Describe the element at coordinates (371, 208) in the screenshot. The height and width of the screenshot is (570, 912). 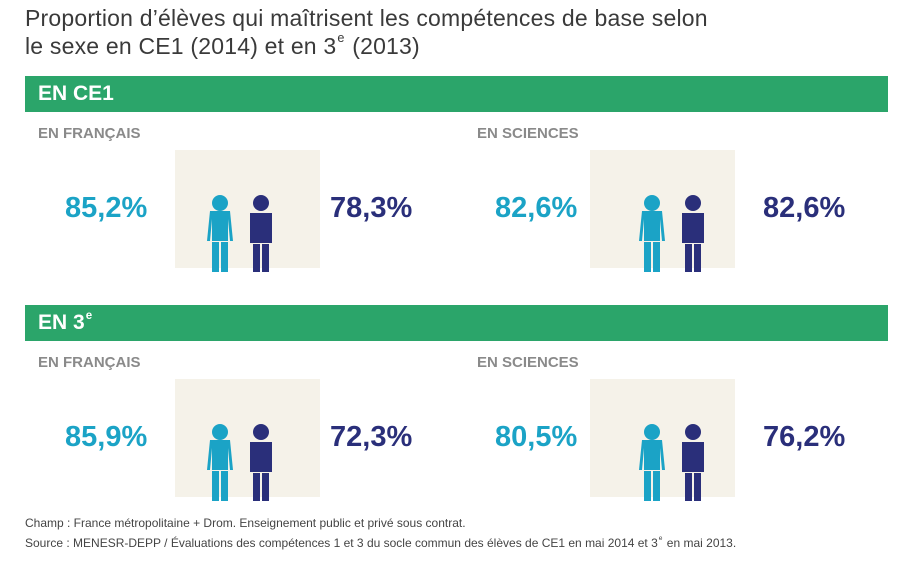
I see `boys-percentage: 78,3%` at that location.